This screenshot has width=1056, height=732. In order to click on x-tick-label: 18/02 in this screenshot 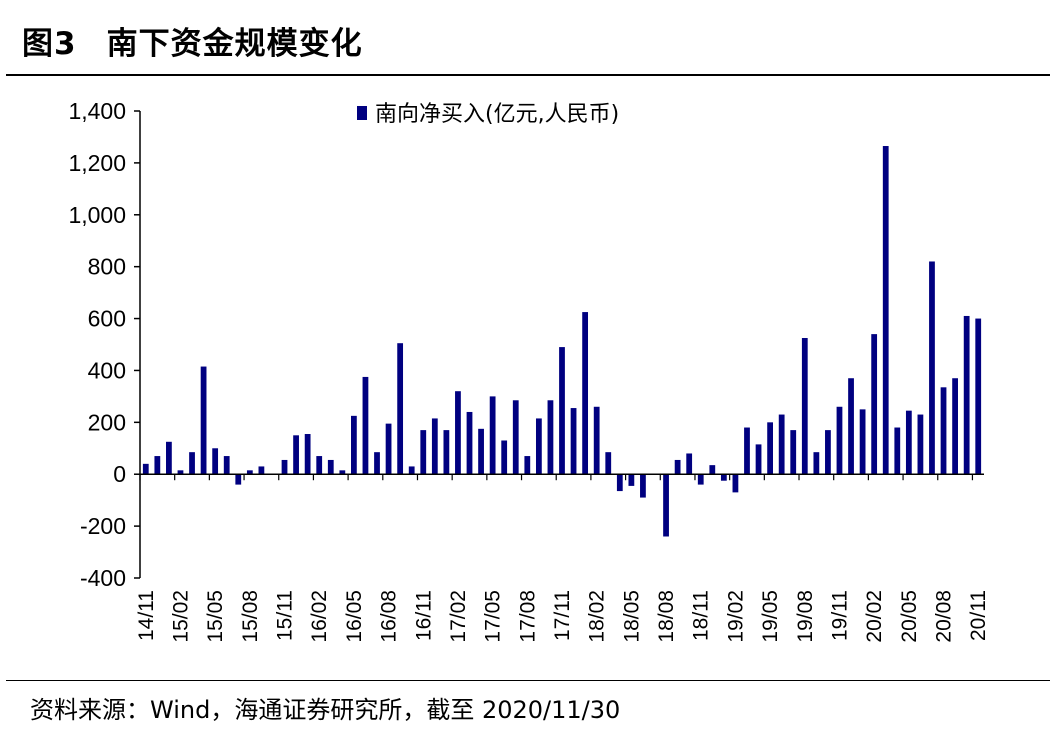, I will do `click(597, 616)`.